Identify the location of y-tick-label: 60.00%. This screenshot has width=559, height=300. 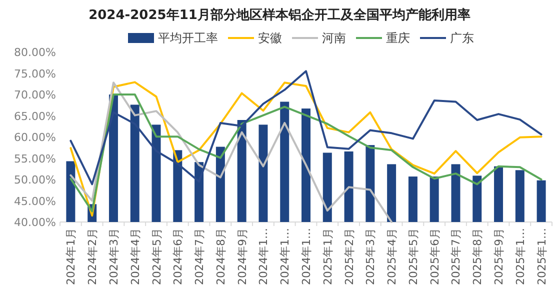
(35, 137).